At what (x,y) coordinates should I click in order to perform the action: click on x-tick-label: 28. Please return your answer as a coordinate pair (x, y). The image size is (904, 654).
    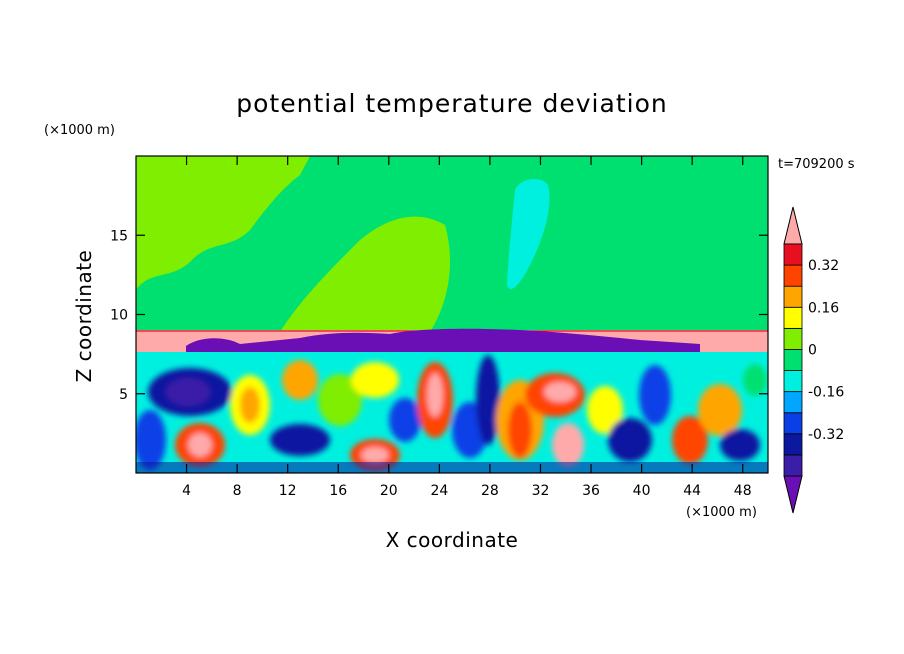
    Looking at the image, I should click on (490, 491).